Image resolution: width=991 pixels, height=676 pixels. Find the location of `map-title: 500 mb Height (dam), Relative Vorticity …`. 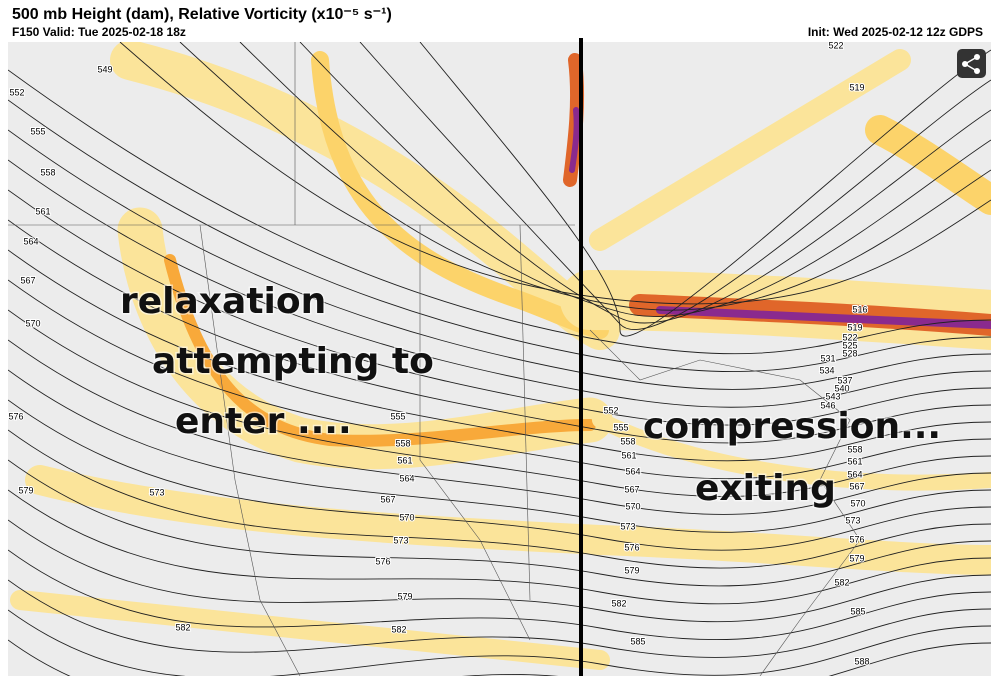

map-title: 500 mb Height (dam), Relative Vorticity … is located at coordinates (202, 14).